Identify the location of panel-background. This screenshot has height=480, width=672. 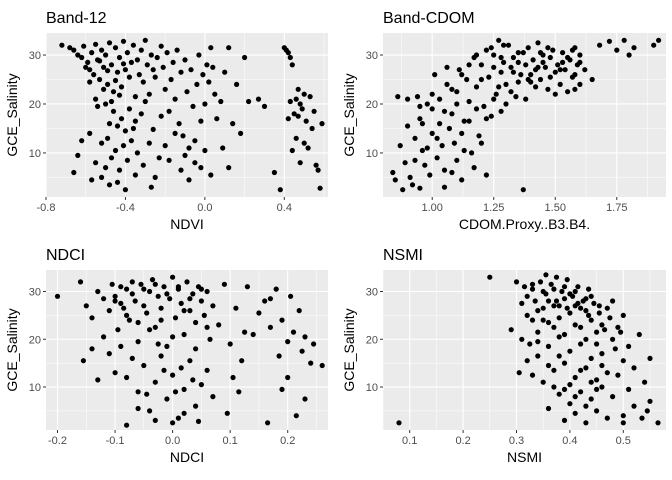
(524, 350).